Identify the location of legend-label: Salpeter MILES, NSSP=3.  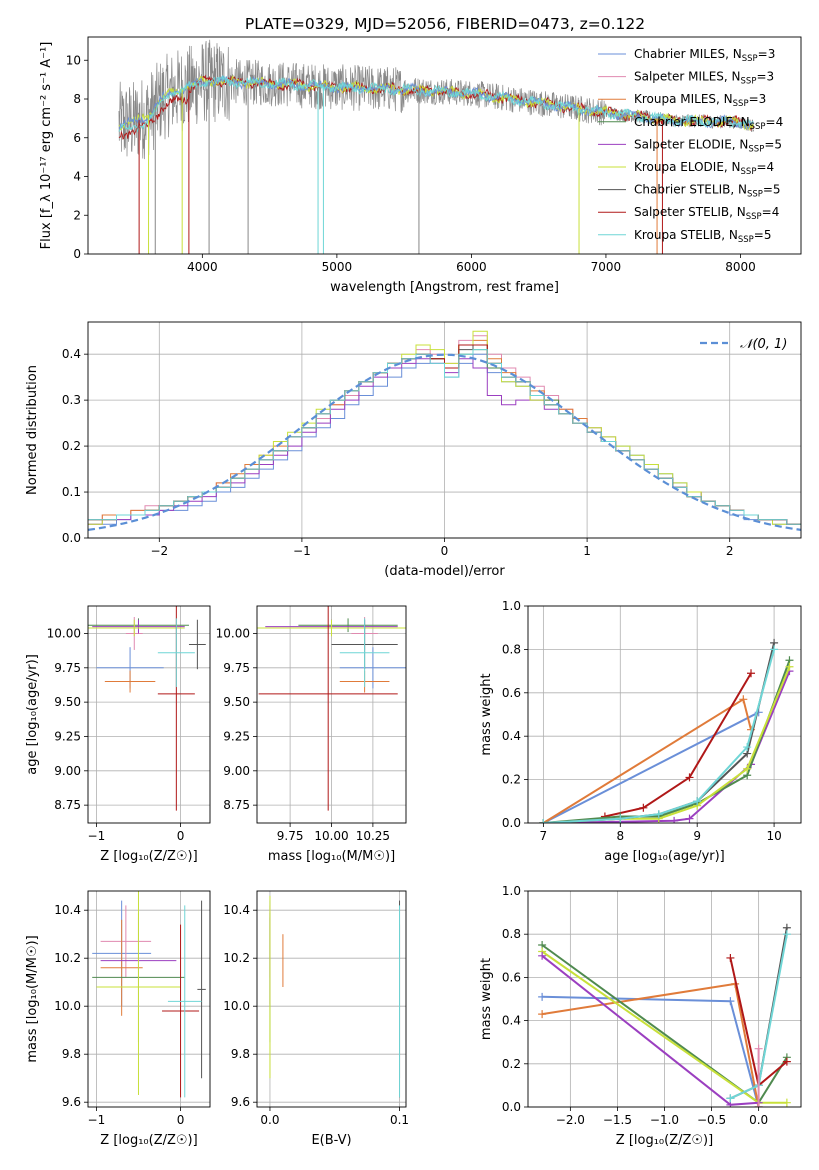
(704, 78).